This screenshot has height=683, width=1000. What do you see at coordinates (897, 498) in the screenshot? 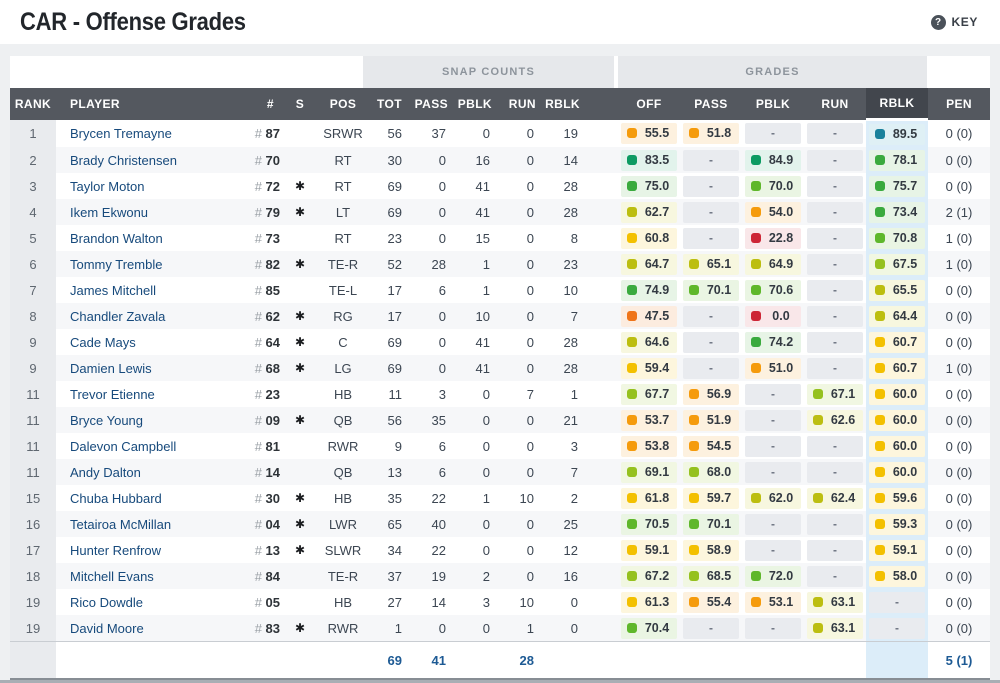
I see `grade-pill: 59.6` at bounding box center [897, 498].